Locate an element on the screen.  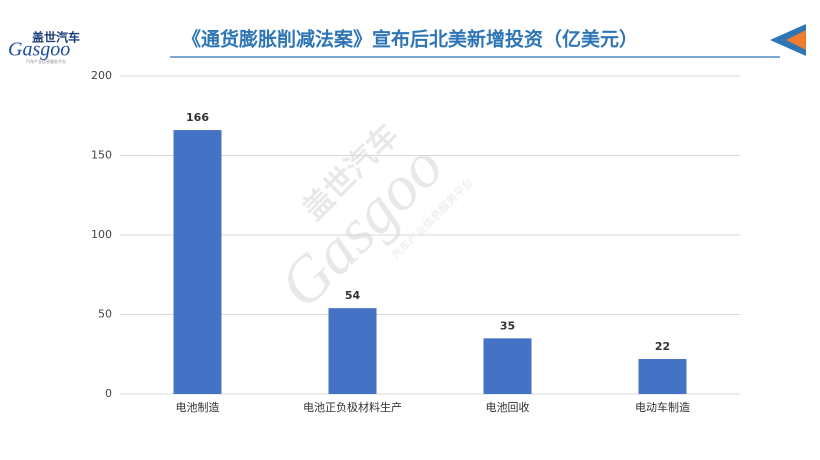
value-label: 54 is located at coordinates (353, 295).